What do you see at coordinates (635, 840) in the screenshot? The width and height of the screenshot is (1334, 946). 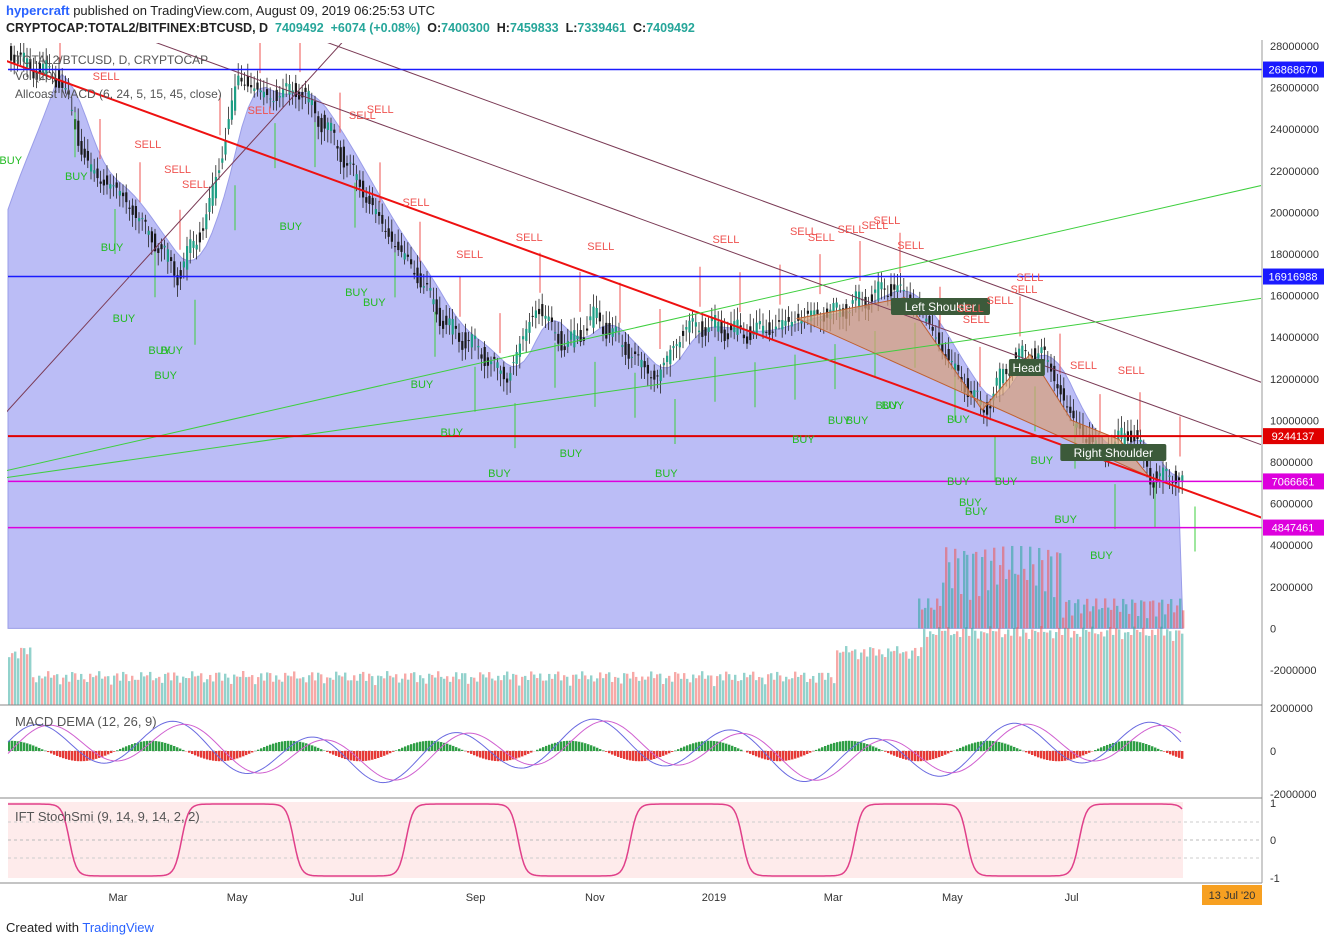 I see `stoch-pane` at bounding box center [635, 840].